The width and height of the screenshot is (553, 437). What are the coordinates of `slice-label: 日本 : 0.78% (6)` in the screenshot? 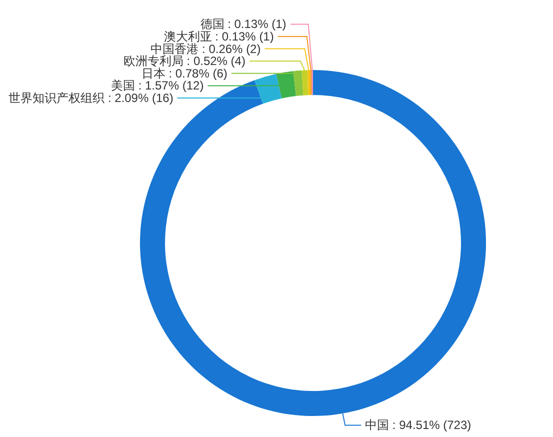 It's located at (184, 73).